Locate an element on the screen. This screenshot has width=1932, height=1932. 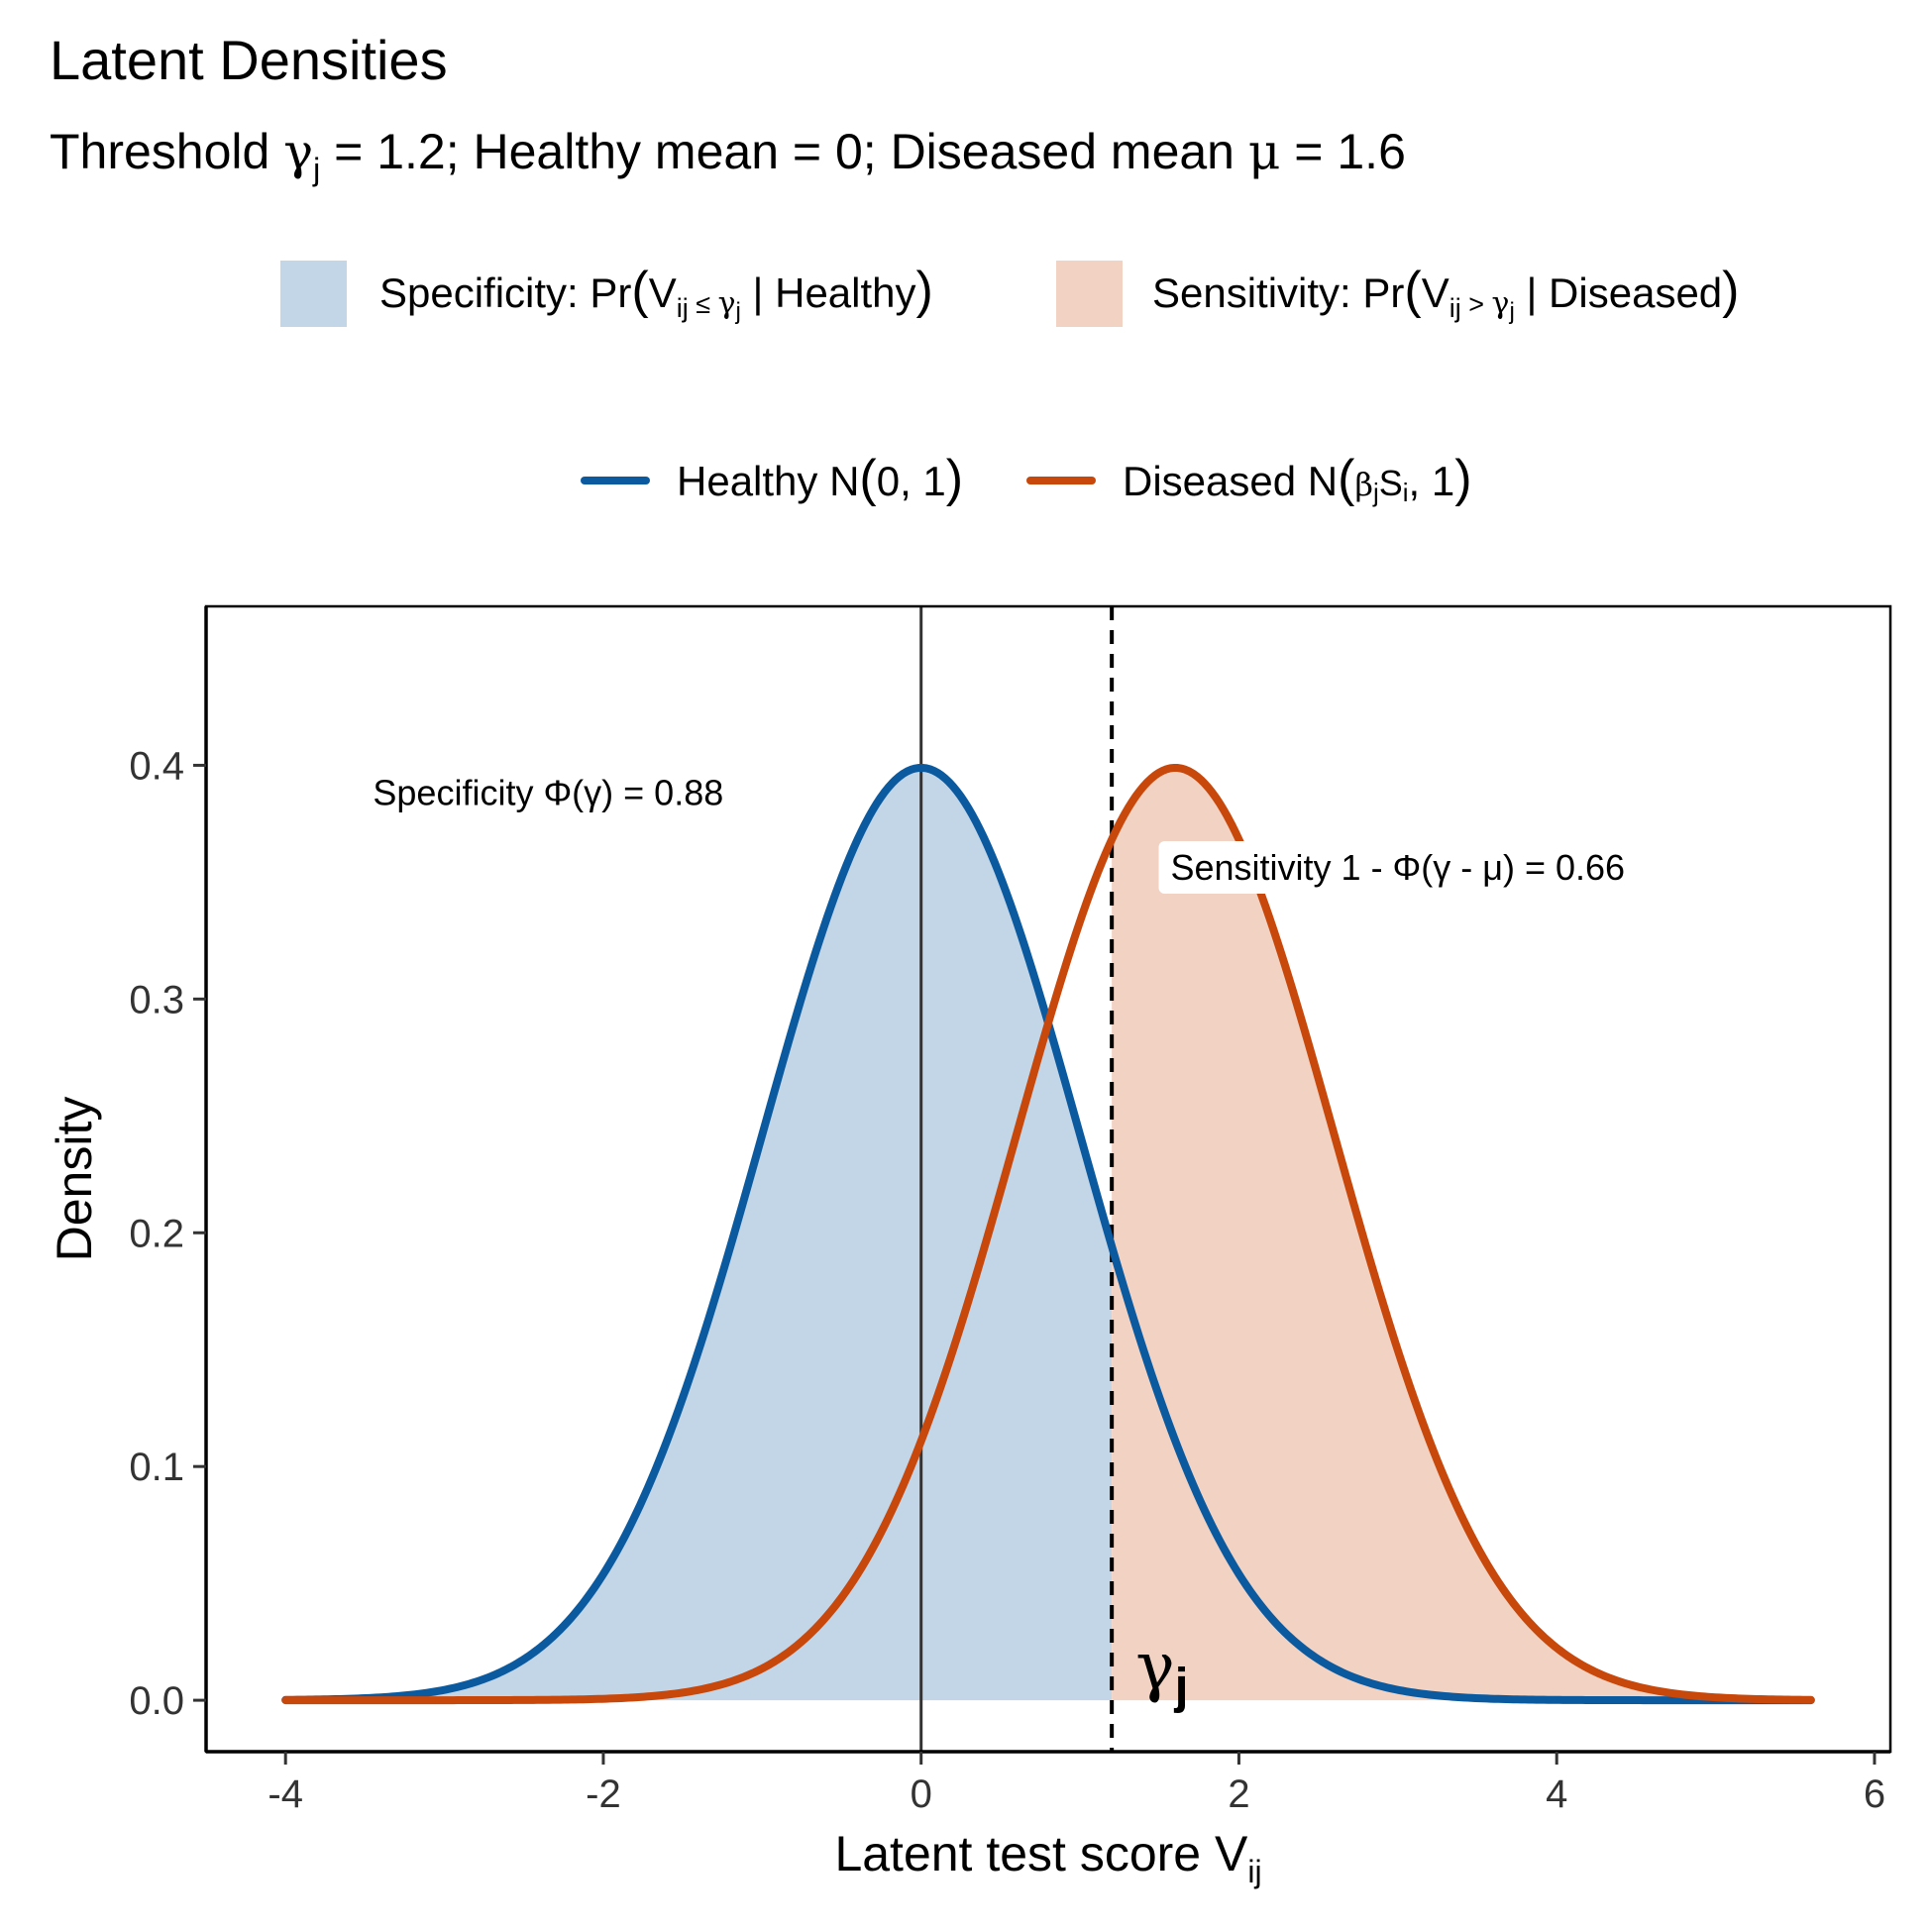
subtitle-gamma: γ is located at coordinates (298, 151).